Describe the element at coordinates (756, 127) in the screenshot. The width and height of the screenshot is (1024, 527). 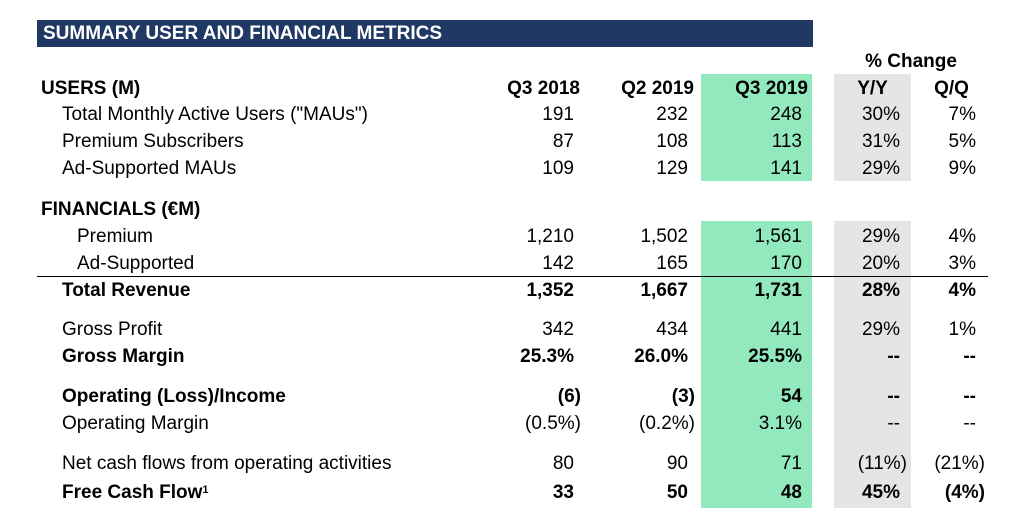
I see `q3-2019-highlight-users` at that location.